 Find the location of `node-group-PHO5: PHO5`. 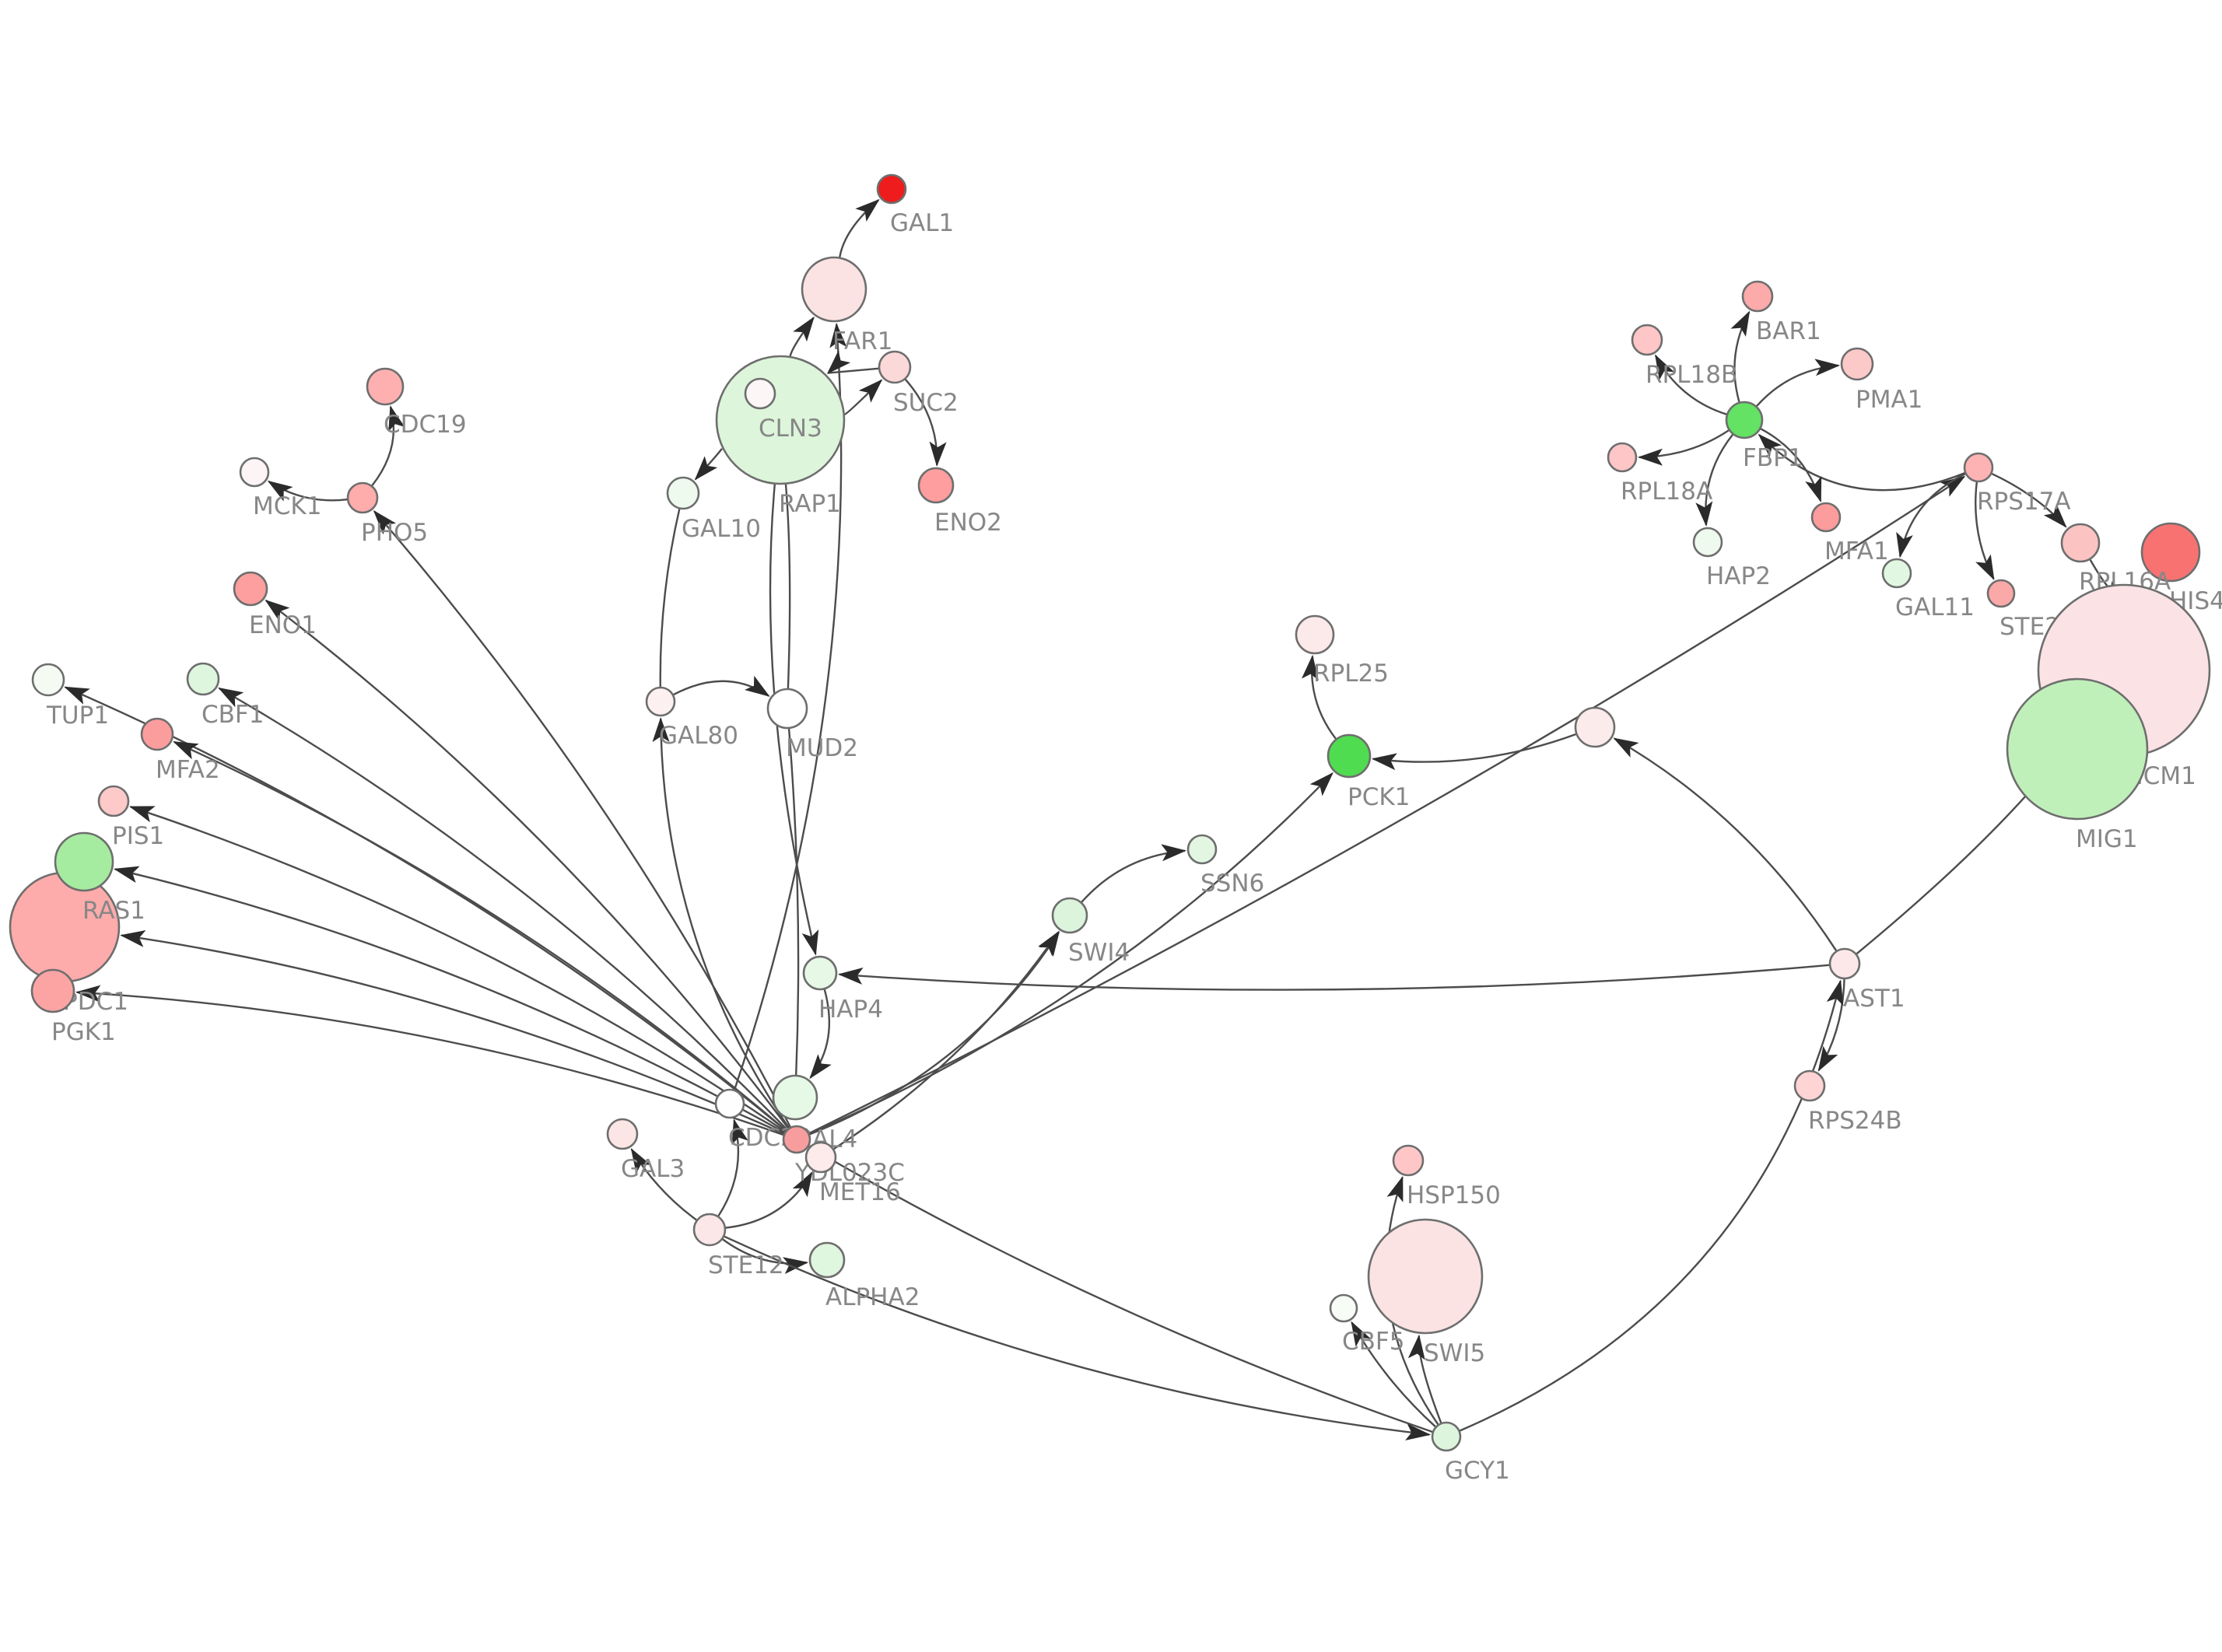

node-group-PHO5: PHO5 is located at coordinates (387, 514).